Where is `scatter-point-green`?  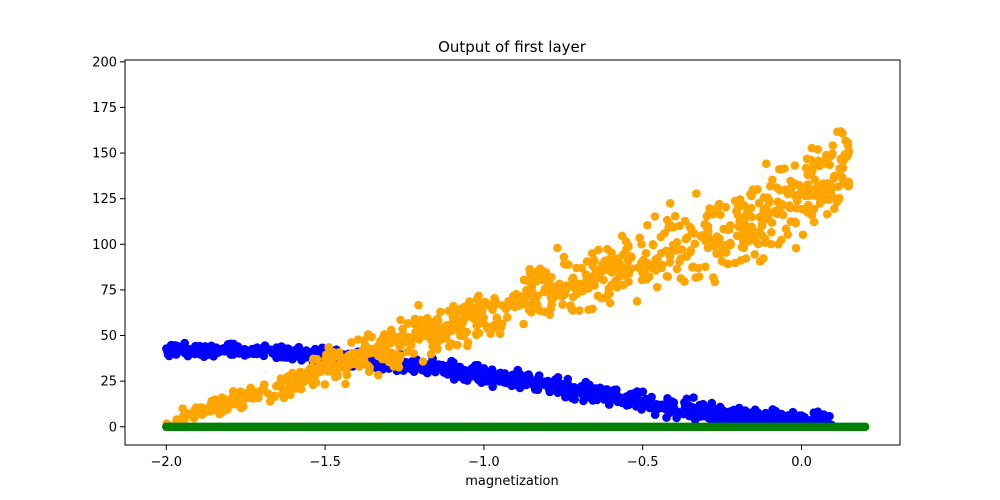
scatter-point-green is located at coordinates (865, 427).